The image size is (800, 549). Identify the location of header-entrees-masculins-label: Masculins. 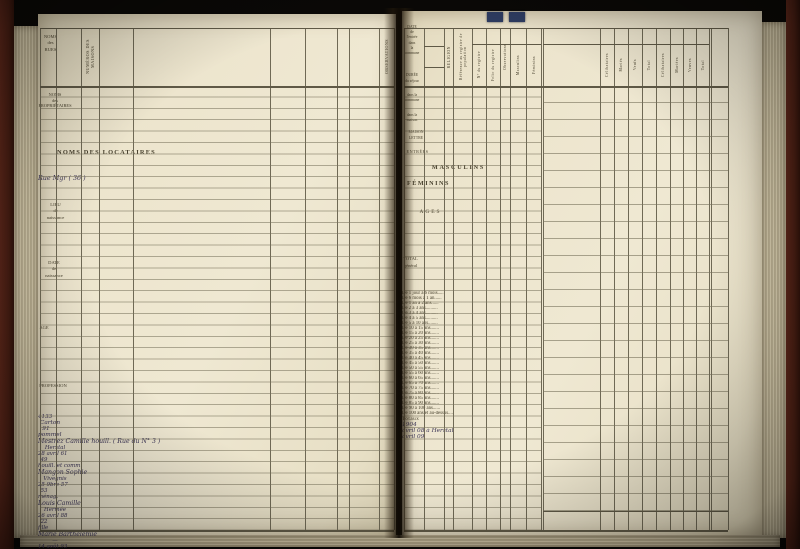
(518, 65).